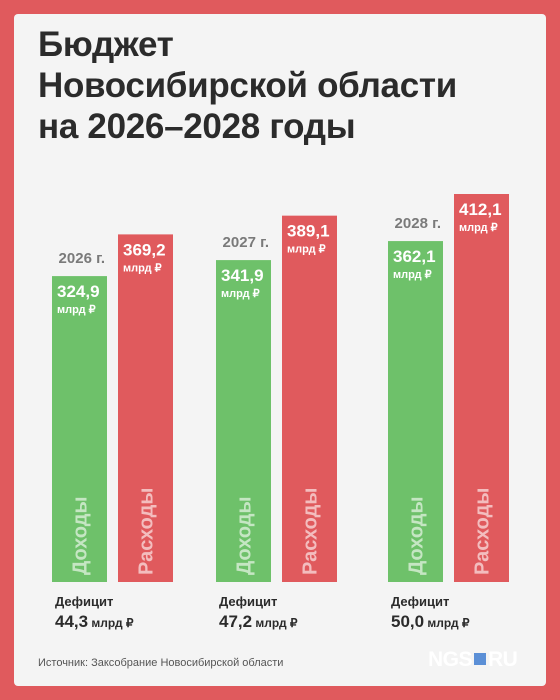  I want to click on logo-square-icon, so click(480, 659).